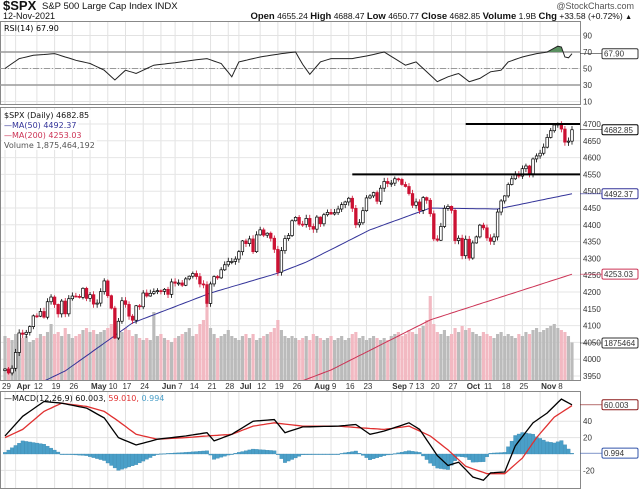 This screenshot has height=489, width=640. I want to click on date-label: 8, so click(560, 386).